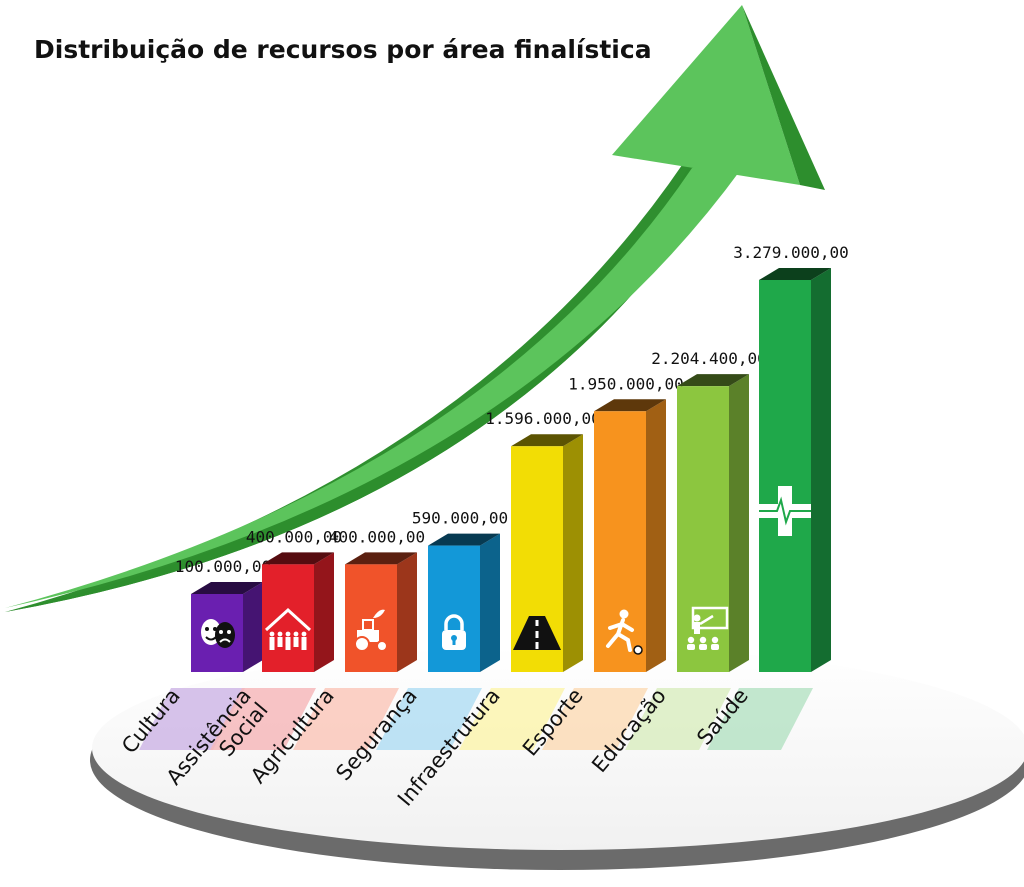  Describe the element at coordinates (288, 628) in the screenshot. I see `family-home-icon` at that location.